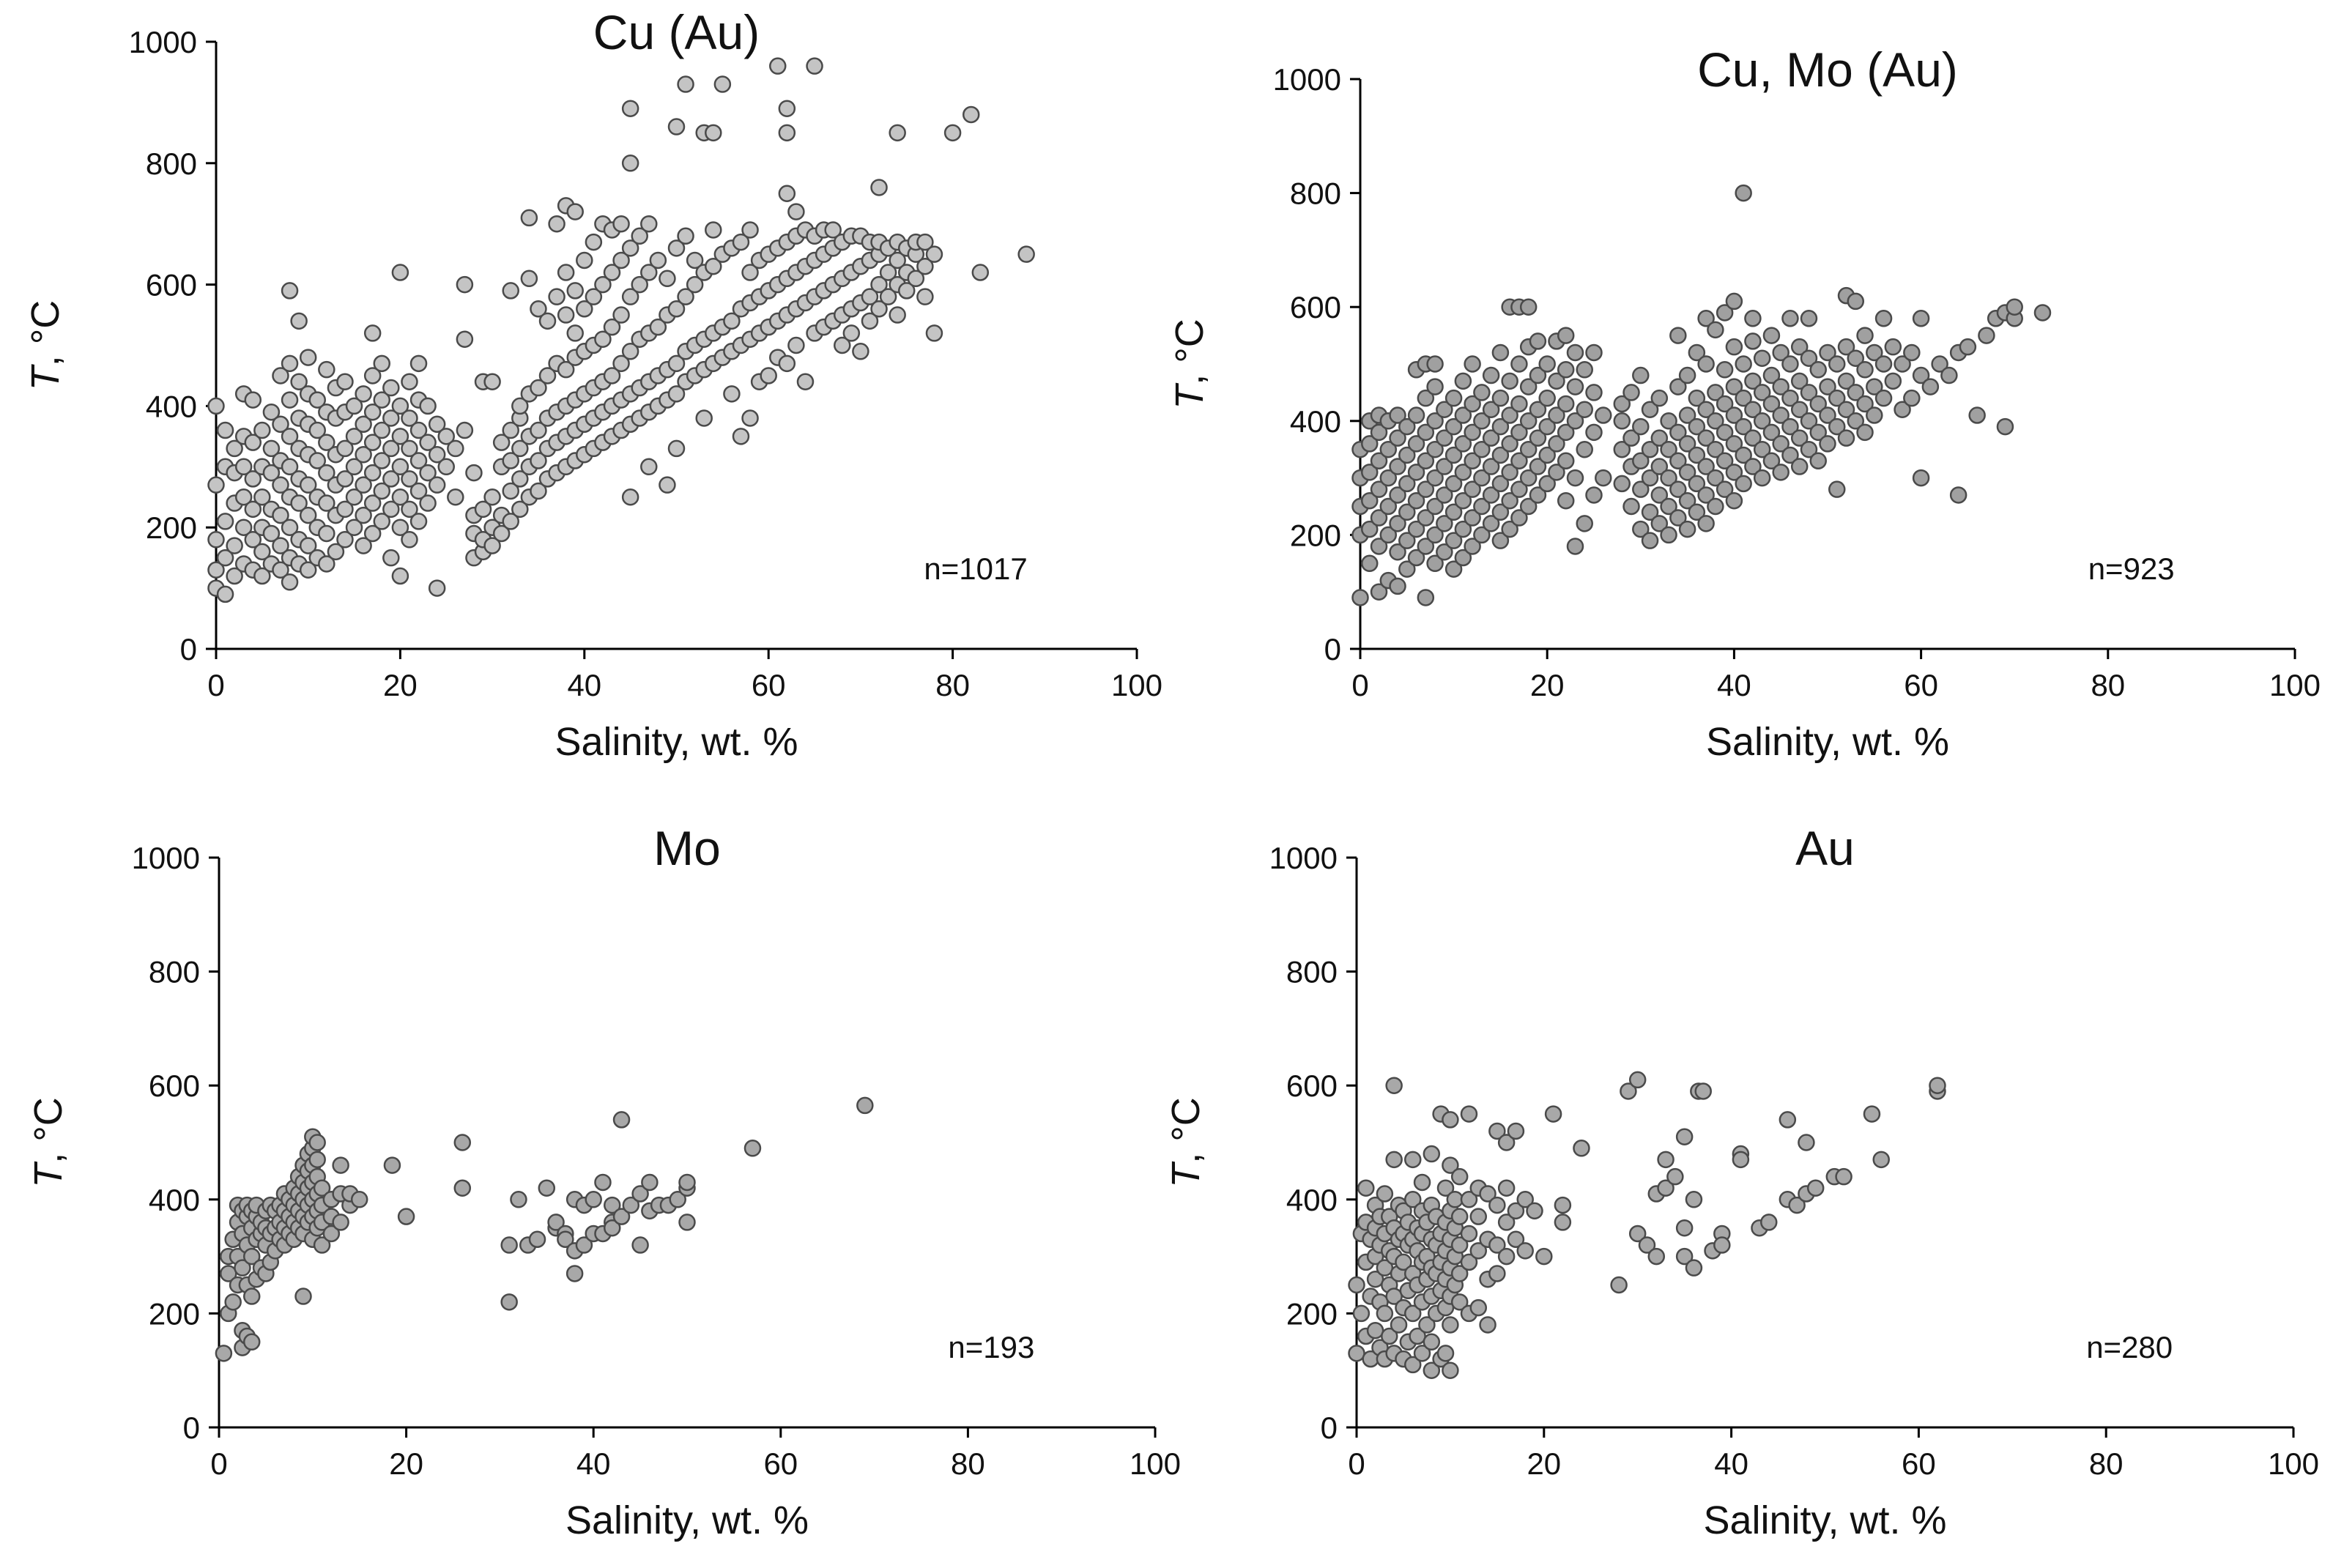 The height and width of the screenshot is (1568, 2344). Describe the element at coordinates (1701, 395) in the screenshot. I see `data-points` at that location.